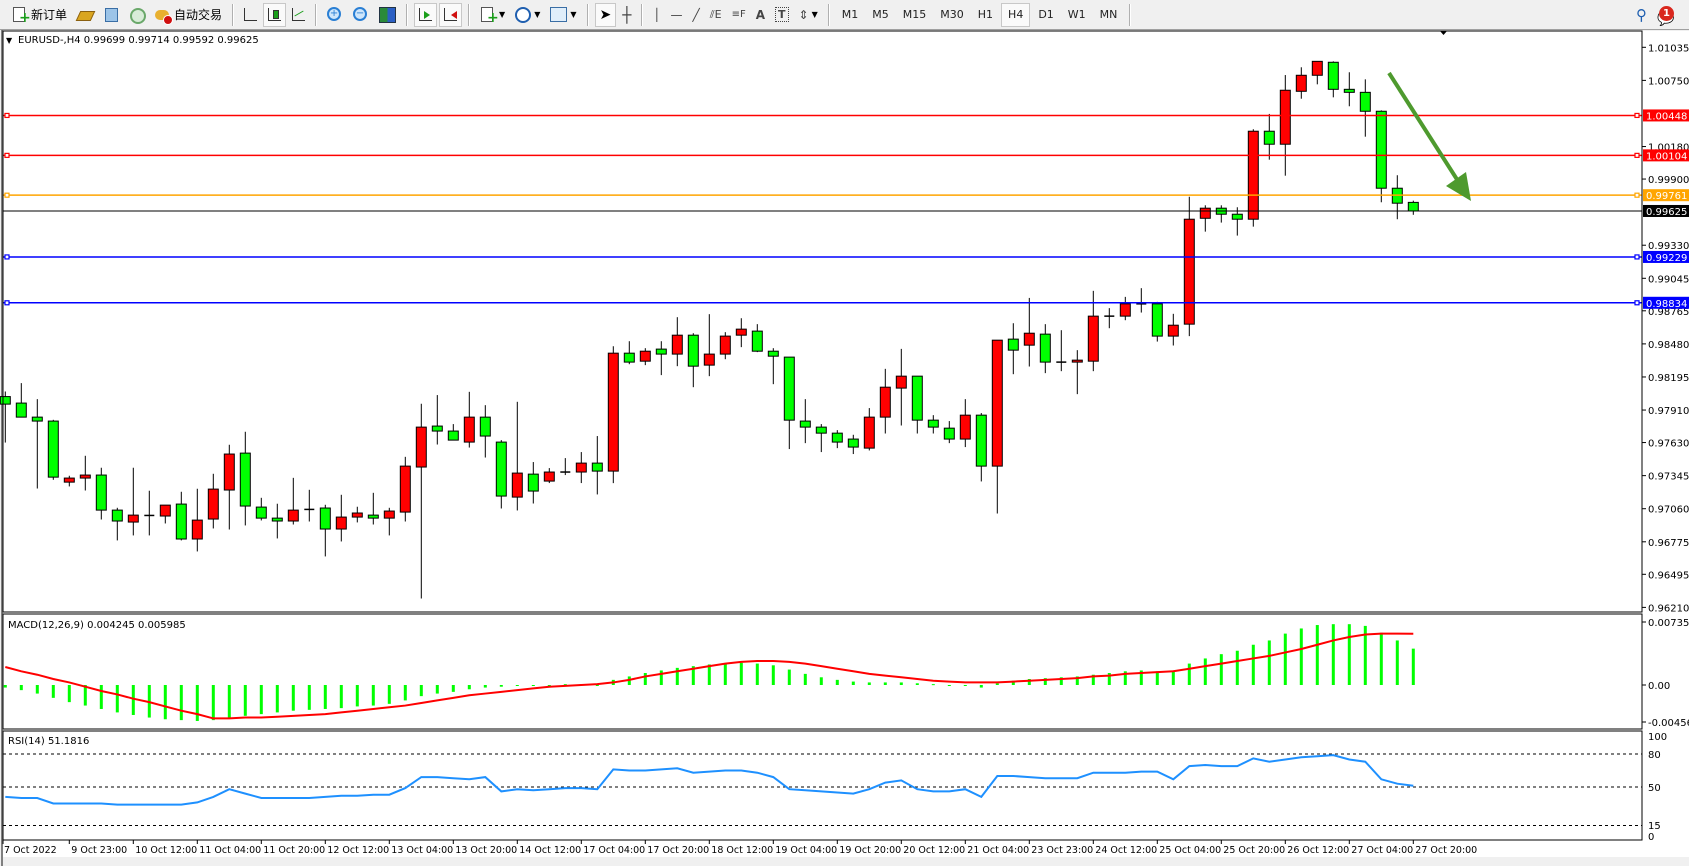 Image resolution: width=1689 pixels, height=866 pixels. What do you see at coordinates (573, 14) in the screenshot?
I see `chevron-down-icon: ▼` at bounding box center [573, 14].